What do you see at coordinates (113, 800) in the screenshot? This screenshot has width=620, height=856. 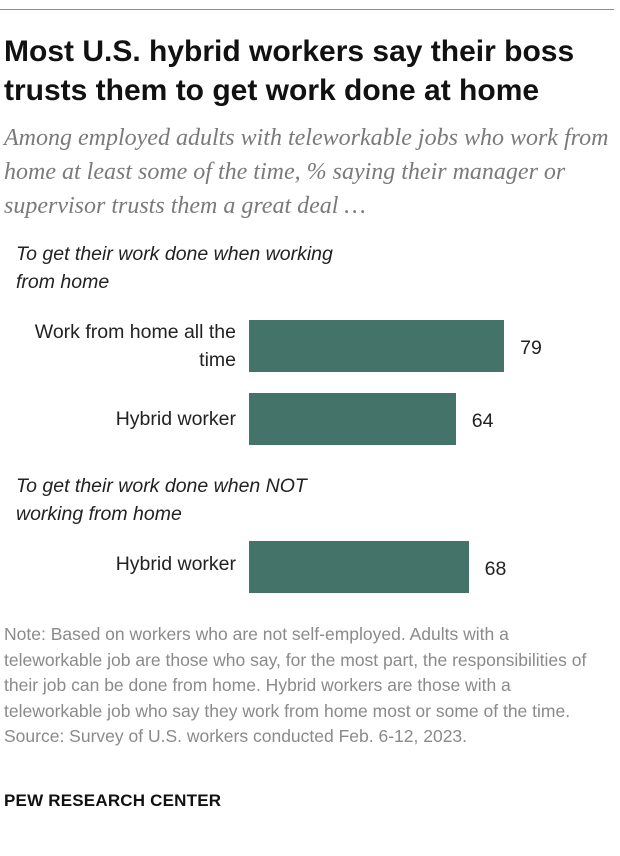 I see `publisher-logo: PEW RESEARCH CENTER` at bounding box center [113, 800].